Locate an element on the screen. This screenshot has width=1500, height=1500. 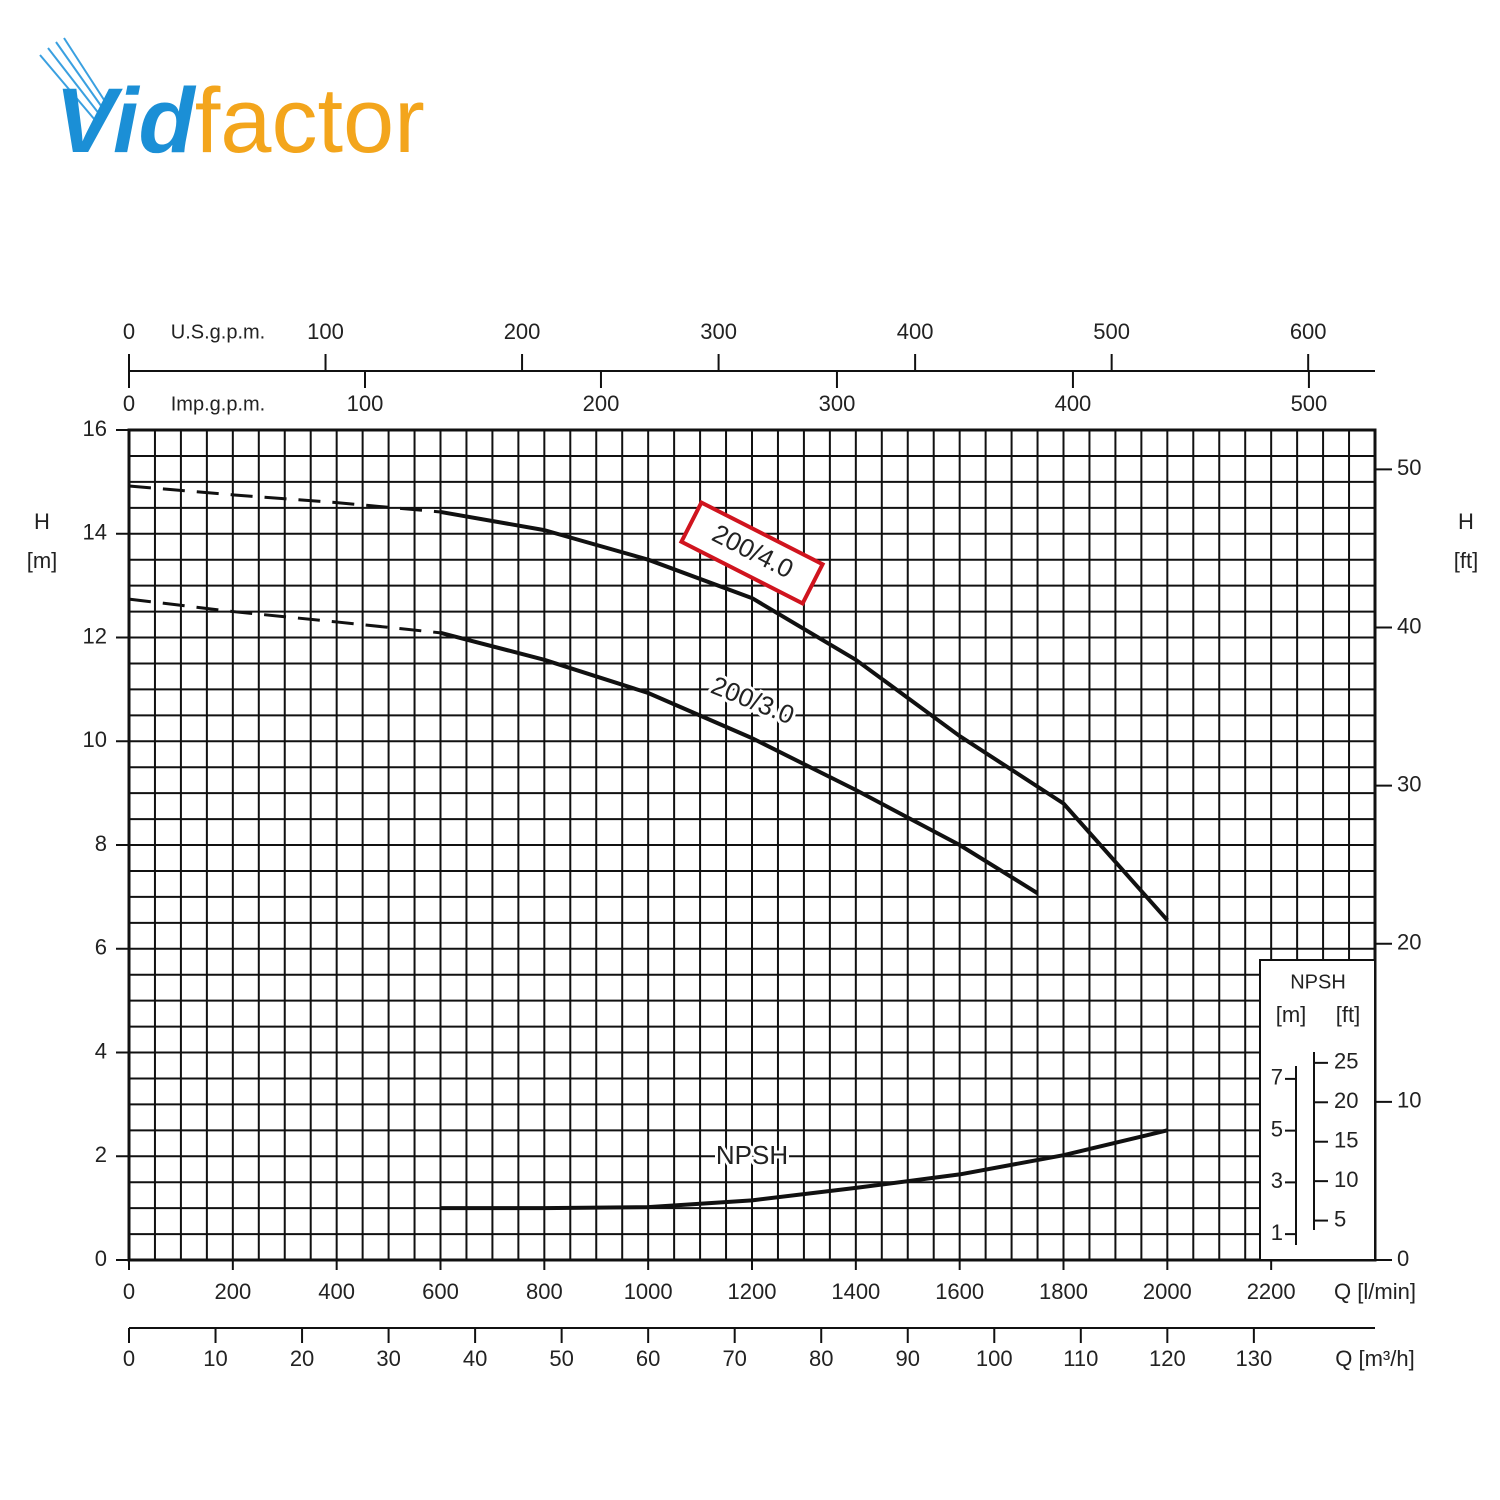
logo: Vidfactor is located at coordinates (232, 104).